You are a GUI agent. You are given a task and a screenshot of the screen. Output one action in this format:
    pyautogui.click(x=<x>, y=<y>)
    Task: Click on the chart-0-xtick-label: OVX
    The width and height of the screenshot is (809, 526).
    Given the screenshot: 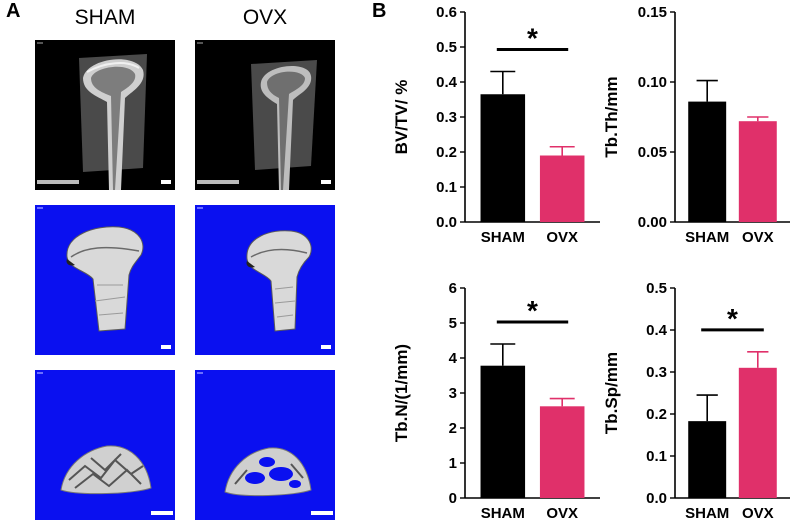 What is the action you would take?
    pyautogui.click(x=562, y=237)
    